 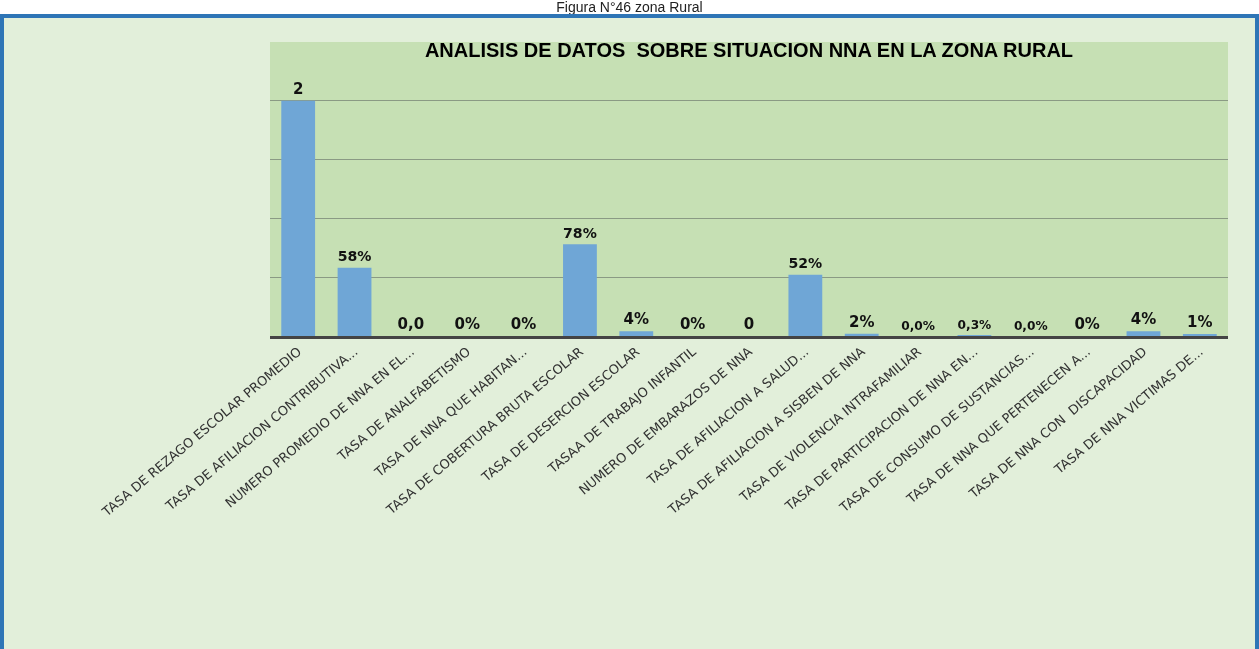 I want to click on chart-title: ANALISIS DE DATOS SOBRE SITUACION NNA EN LA ZONA RURAL, so click(x=749, y=49).